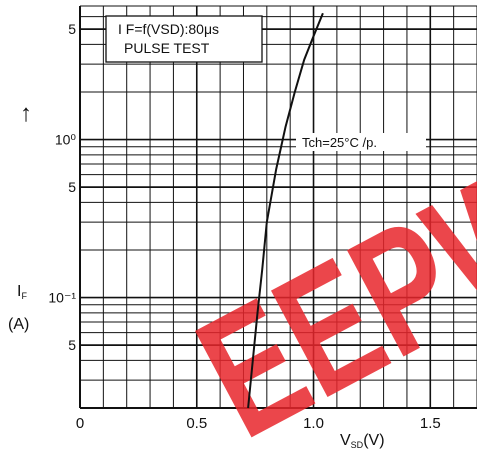  I want to click on y-tick-labels: 5 10⁰ 5 10⁻¹ 5, so click(62, 187).